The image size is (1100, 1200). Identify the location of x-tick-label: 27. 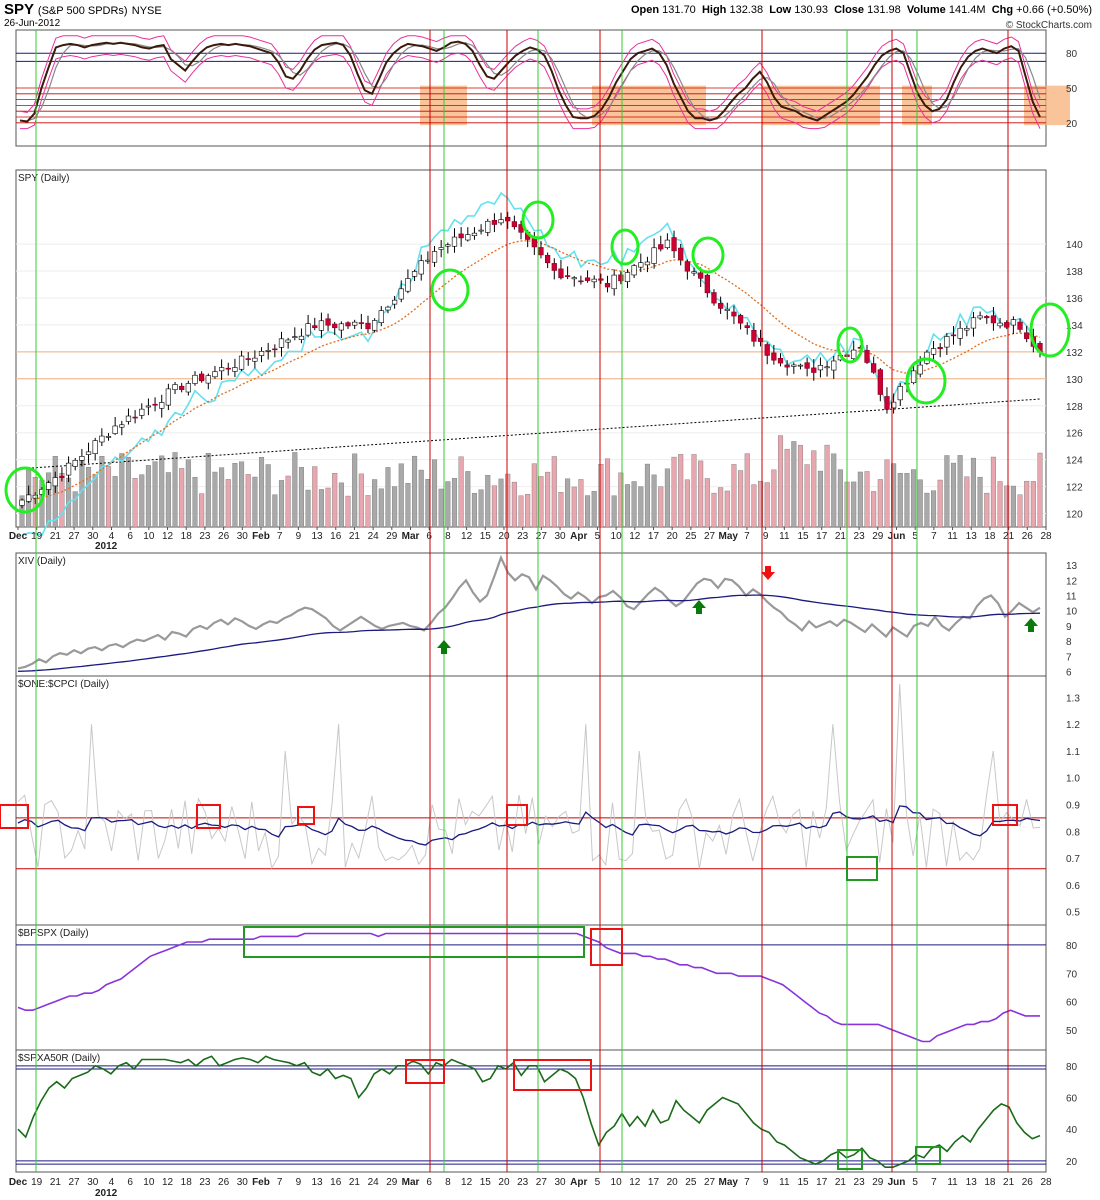
(75, 536).